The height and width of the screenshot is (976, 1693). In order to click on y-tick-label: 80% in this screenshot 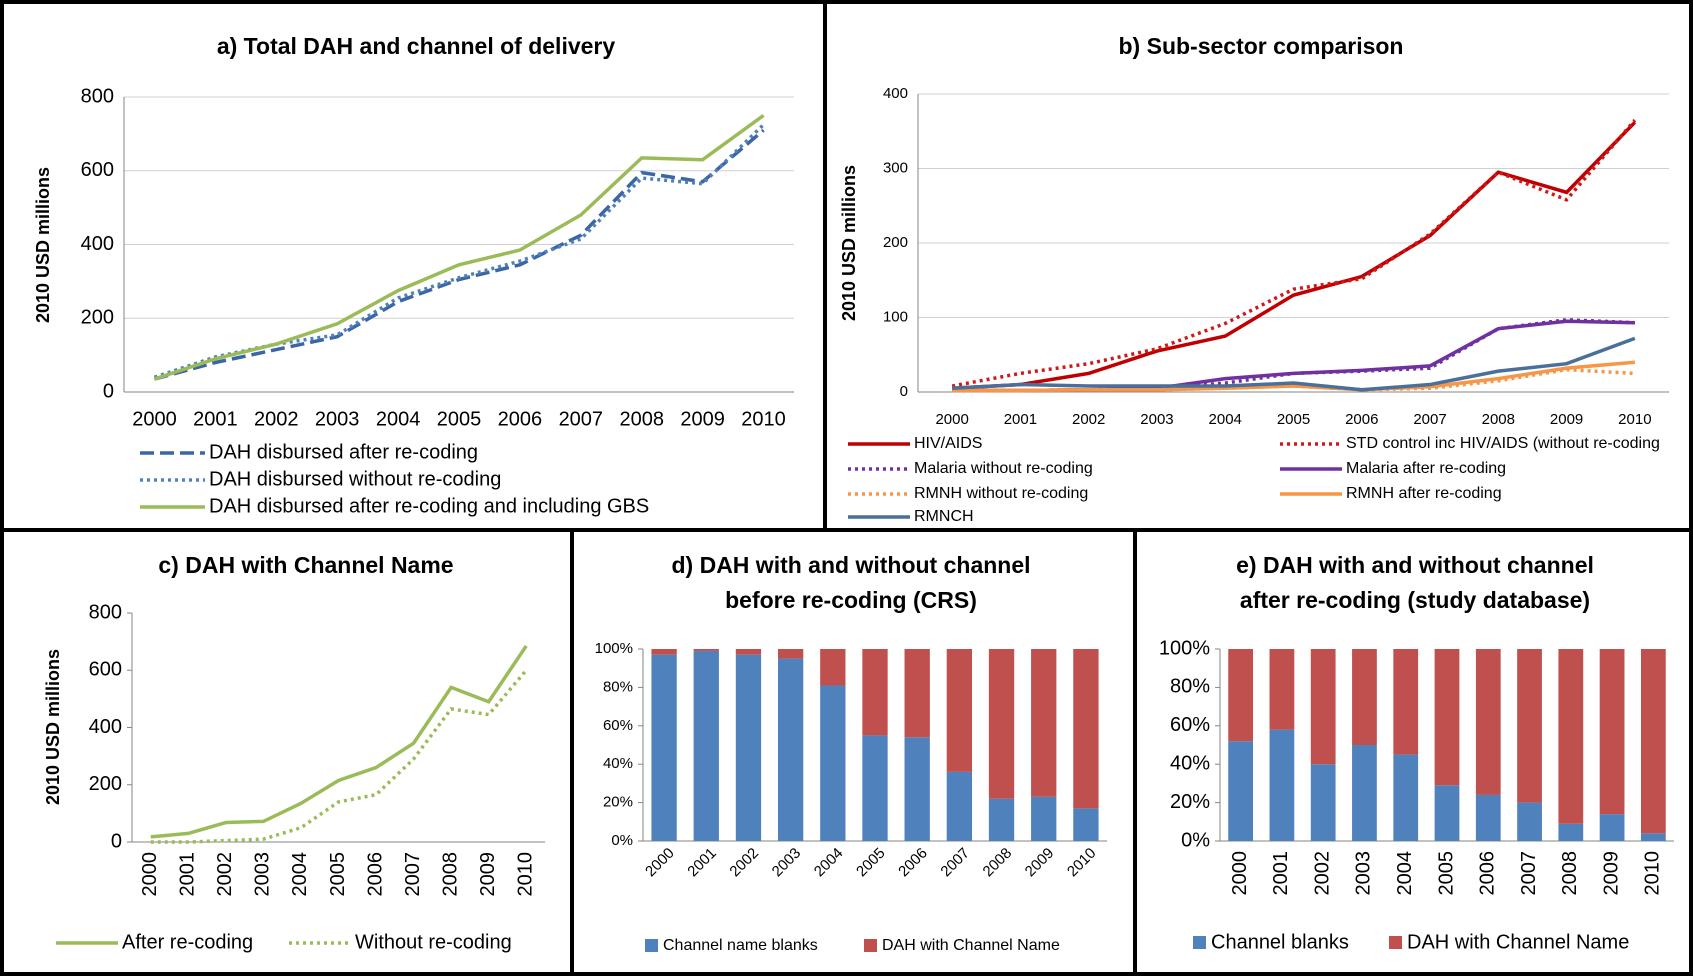, I will do `click(618, 686)`.